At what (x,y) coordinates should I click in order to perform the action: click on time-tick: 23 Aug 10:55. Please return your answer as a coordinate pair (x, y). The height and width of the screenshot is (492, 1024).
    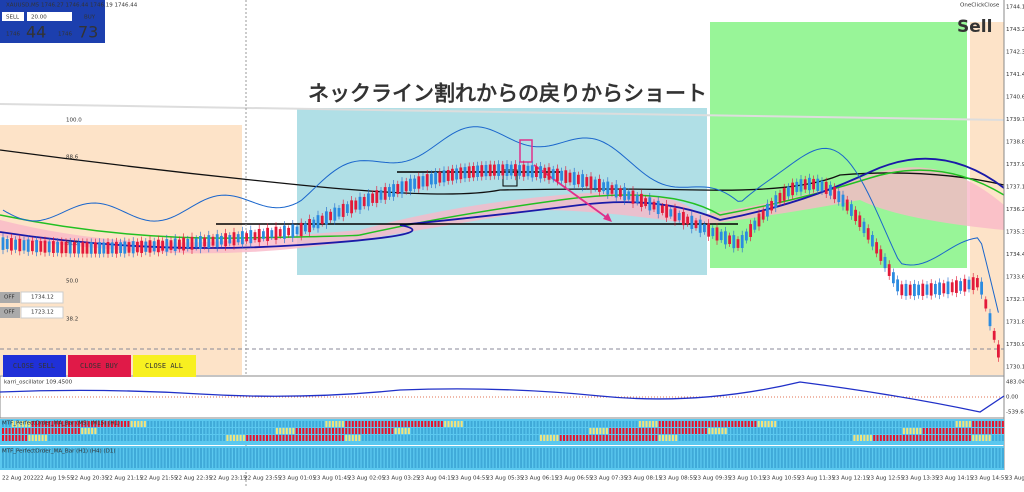
    Looking at the image, I should click on (782, 479).